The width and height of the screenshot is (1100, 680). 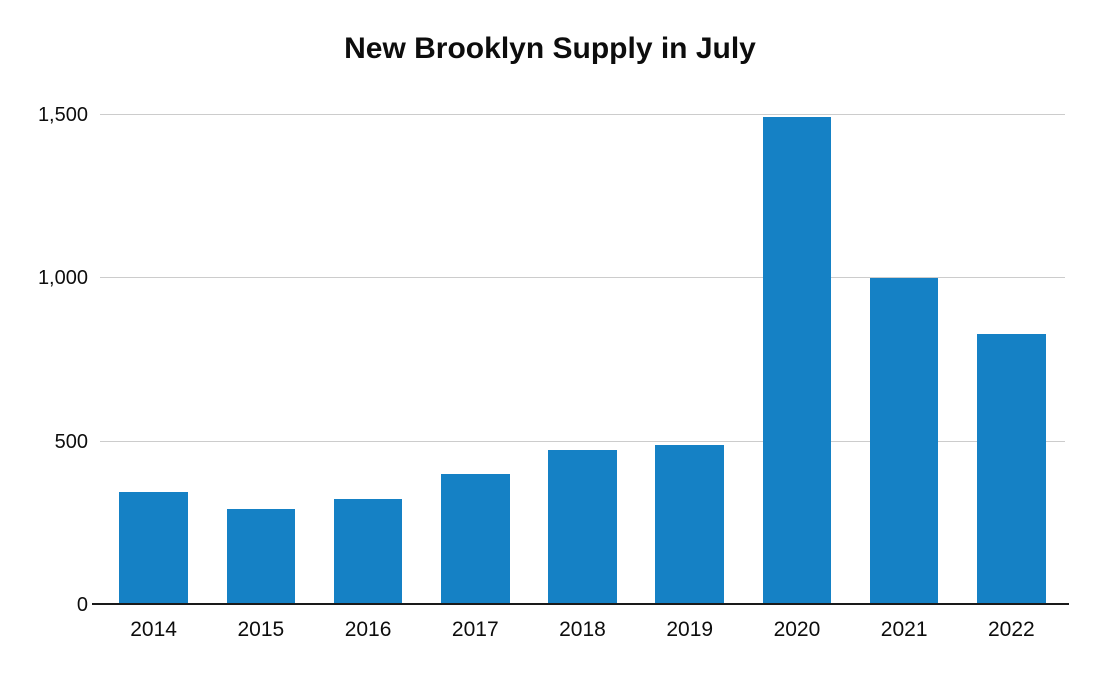 I want to click on x-tick-label: 2016, so click(x=368, y=629).